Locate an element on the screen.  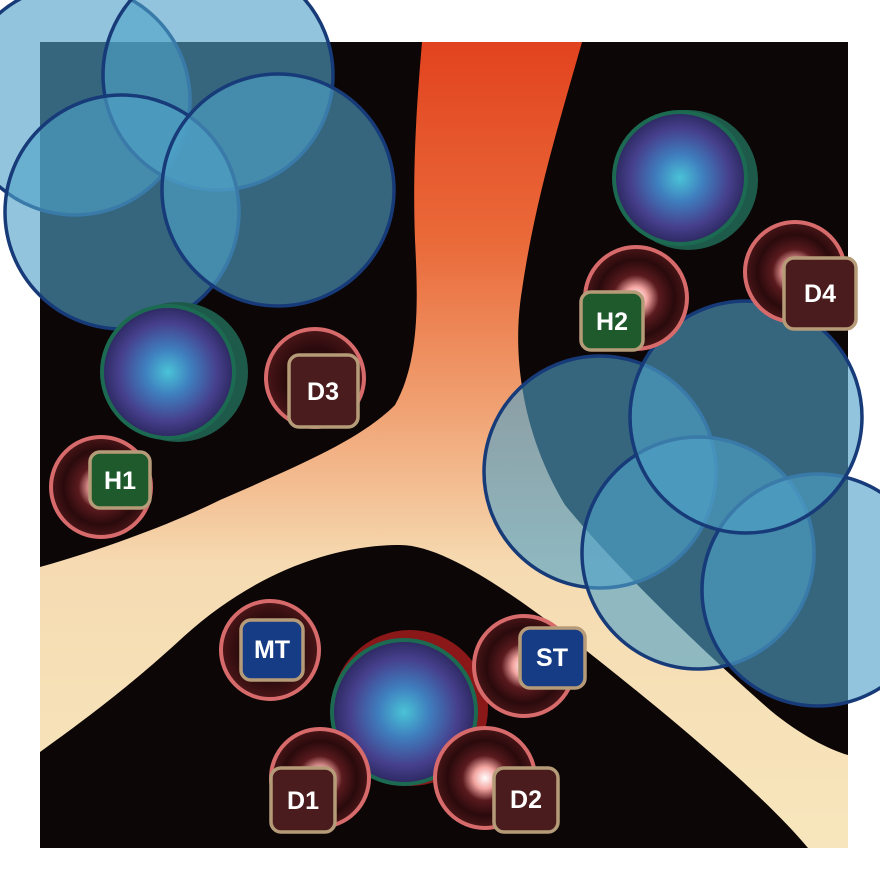
badge-mt: MT is located at coordinates (272, 650).